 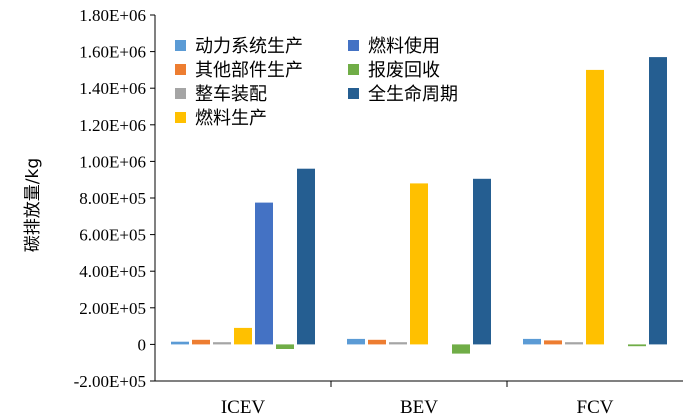 I want to click on x-category-label: FCV, so click(x=595, y=407).